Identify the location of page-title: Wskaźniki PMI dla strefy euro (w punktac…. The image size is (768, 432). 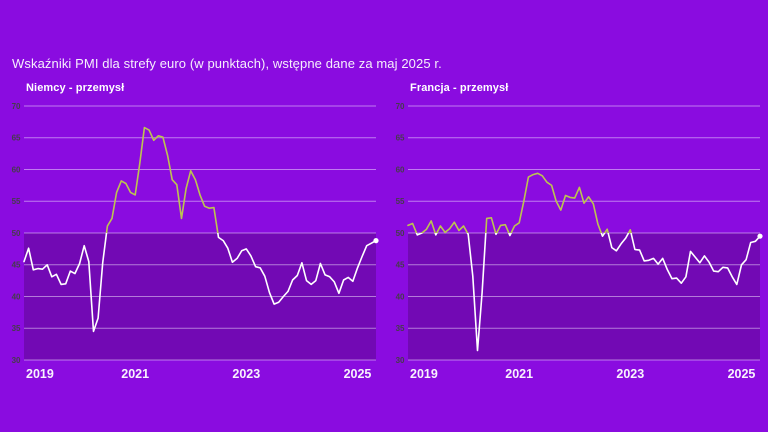
(227, 63).